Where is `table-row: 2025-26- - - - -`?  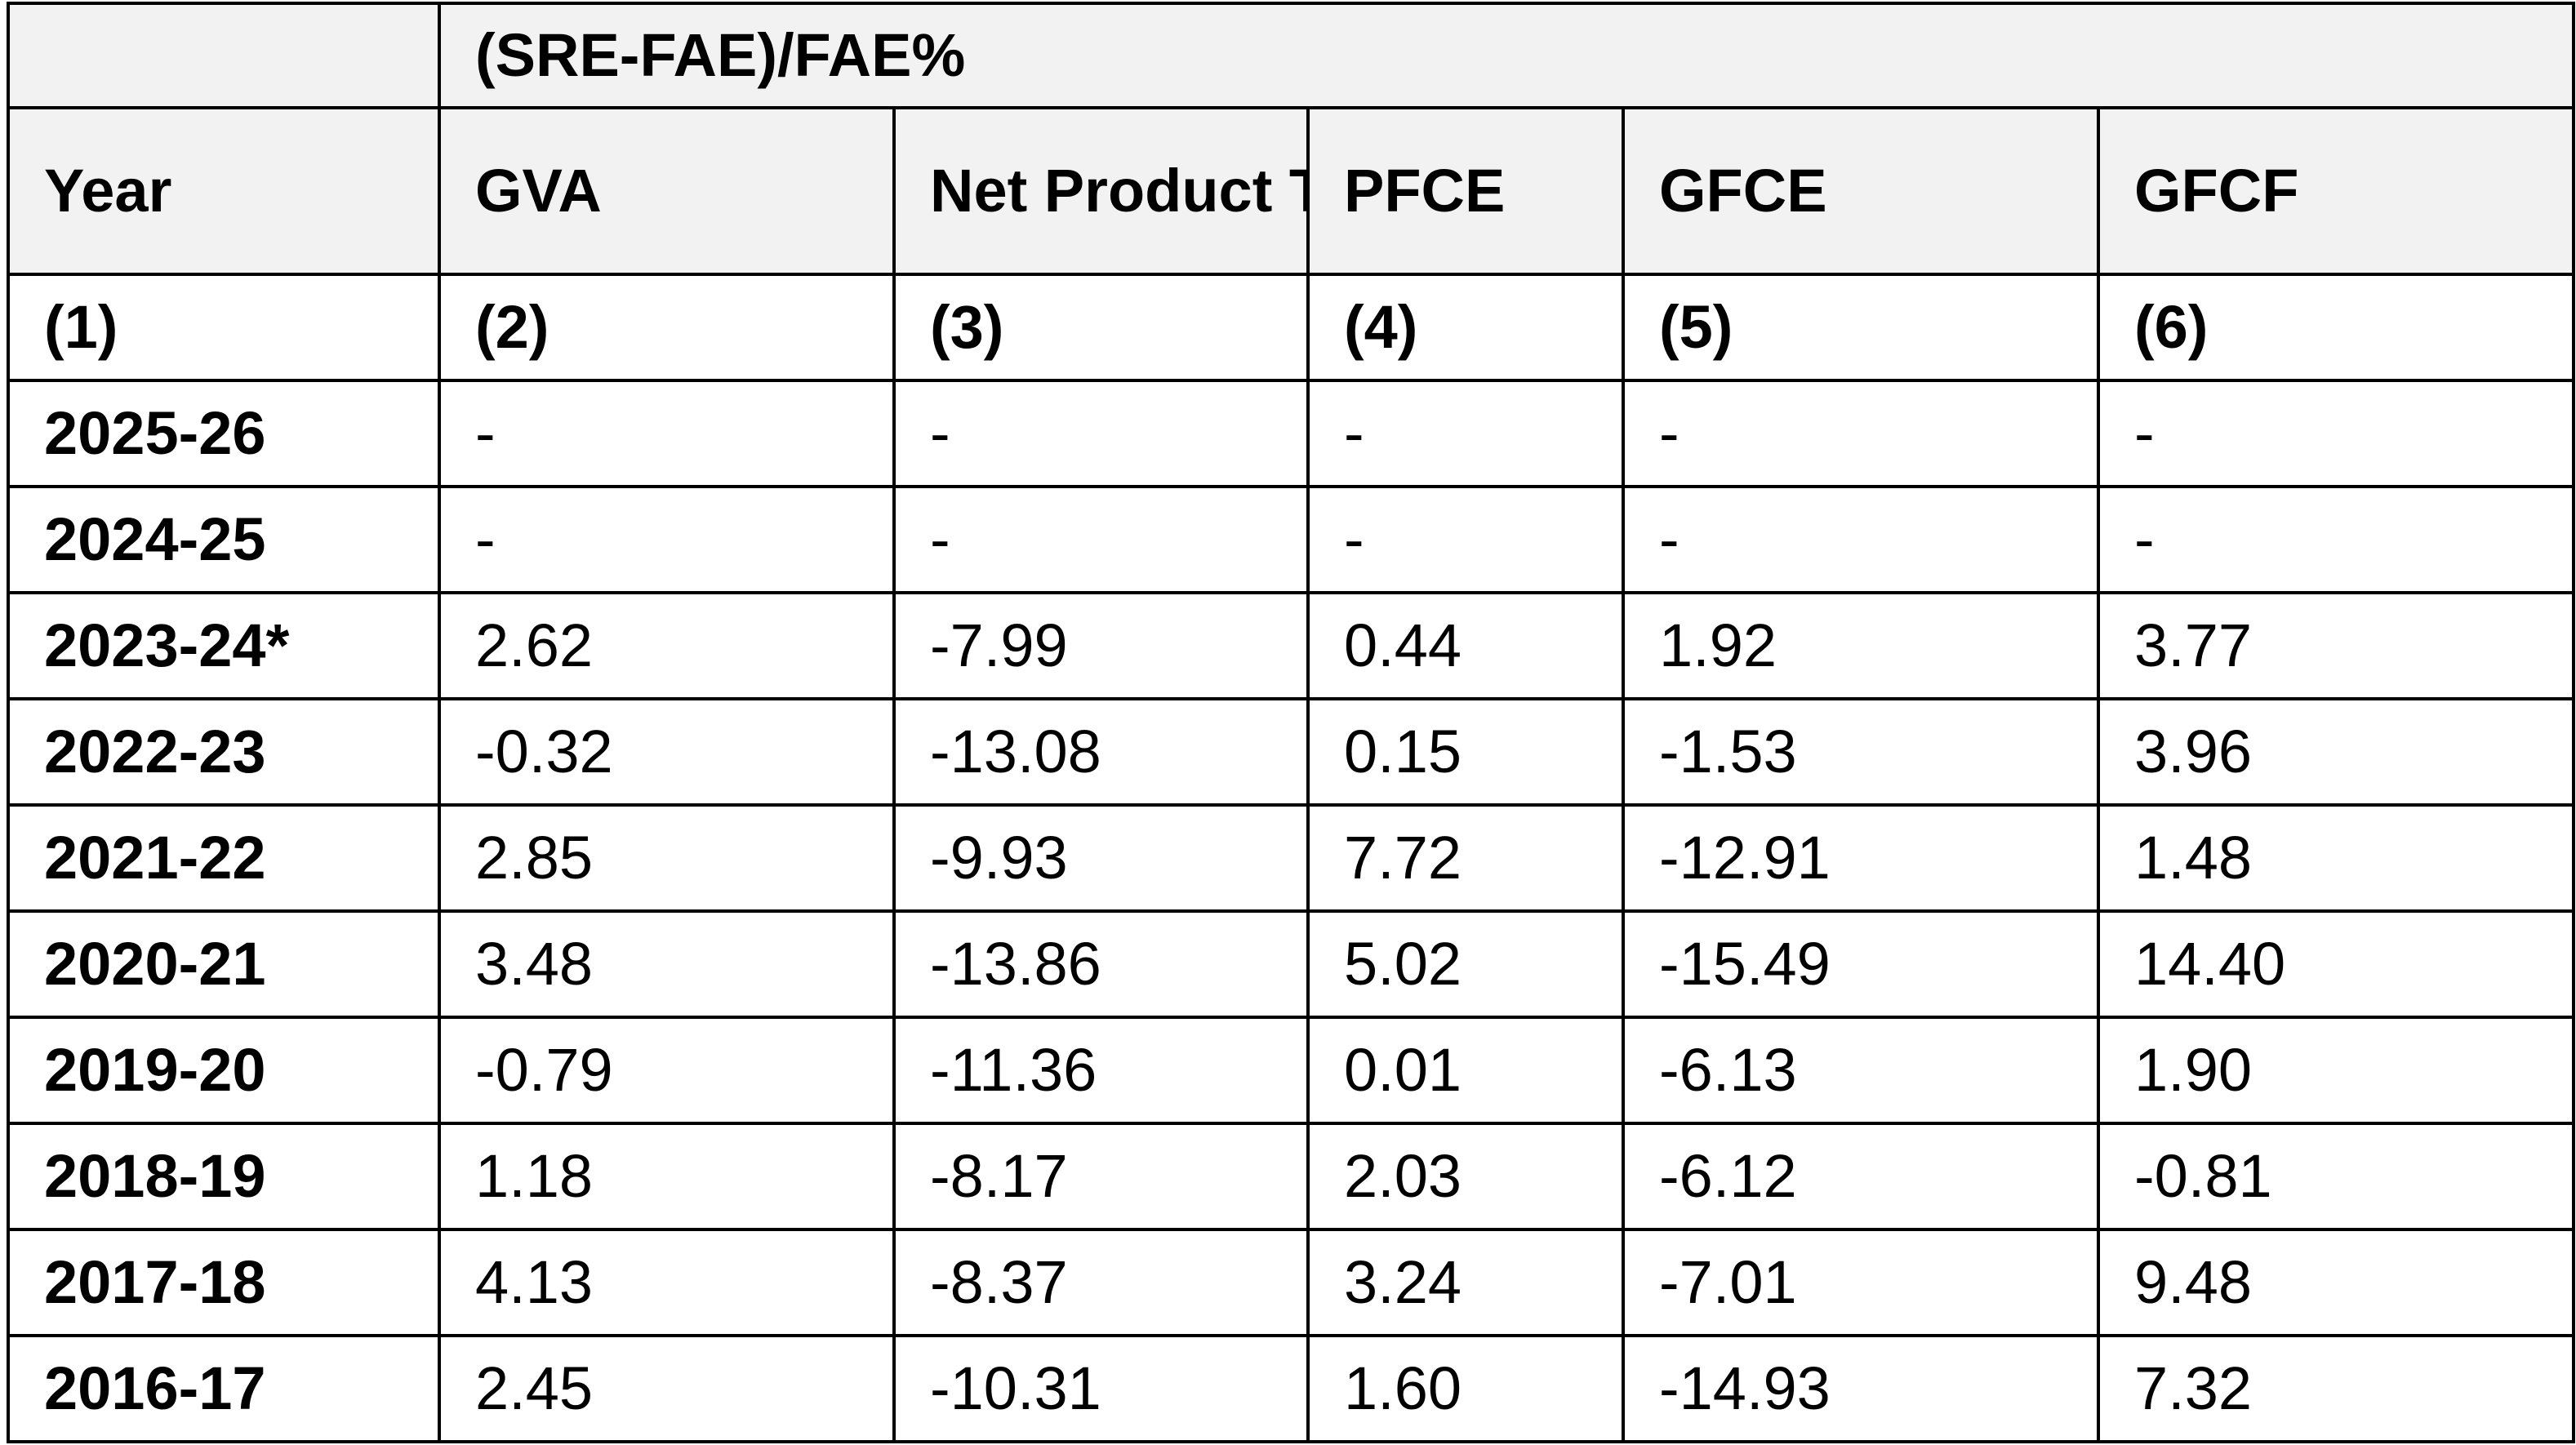 table-row: 2025-26- - - - - is located at coordinates (1291, 433).